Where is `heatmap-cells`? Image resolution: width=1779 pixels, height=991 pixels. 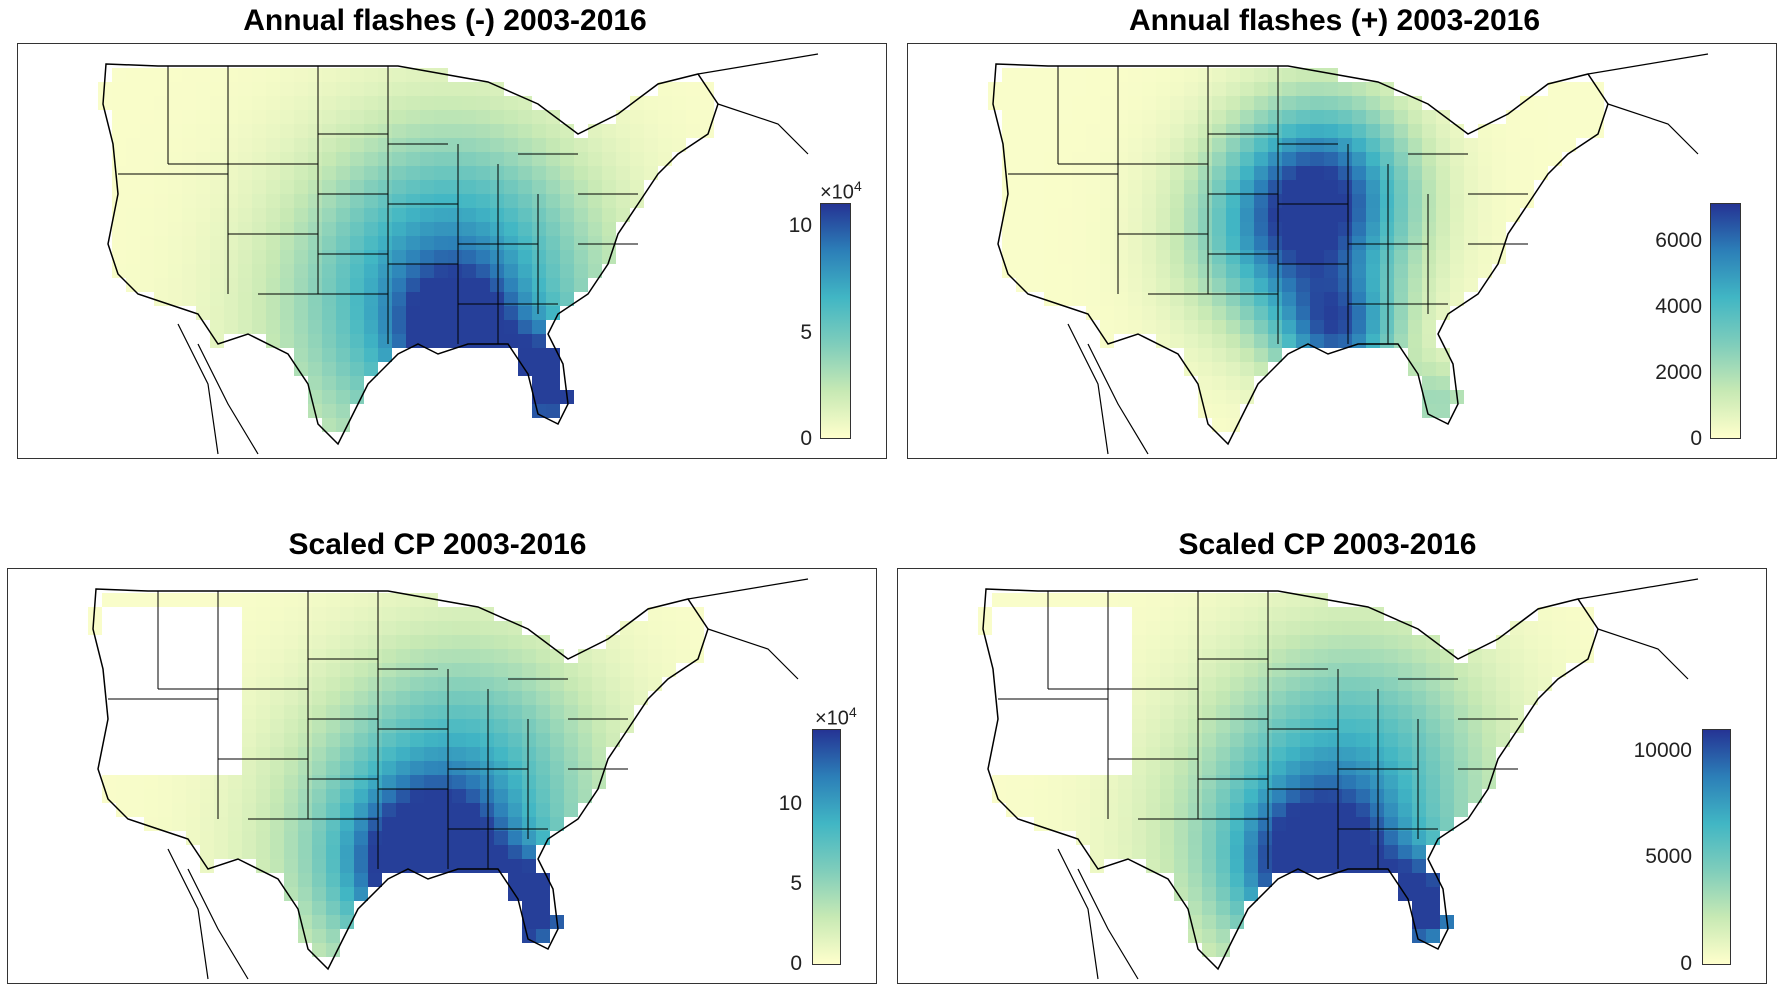 heatmap-cells is located at coordinates (396, 775).